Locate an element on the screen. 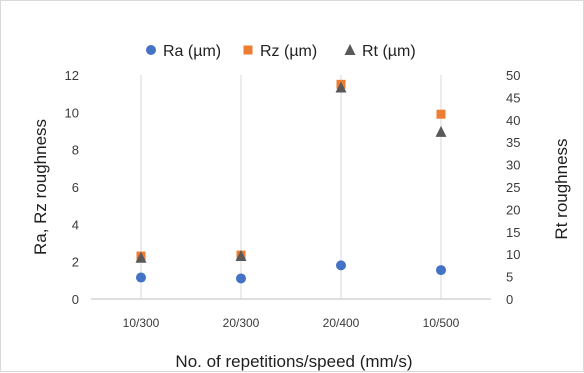  y-tick-label-left: 12 is located at coordinates (72, 75).